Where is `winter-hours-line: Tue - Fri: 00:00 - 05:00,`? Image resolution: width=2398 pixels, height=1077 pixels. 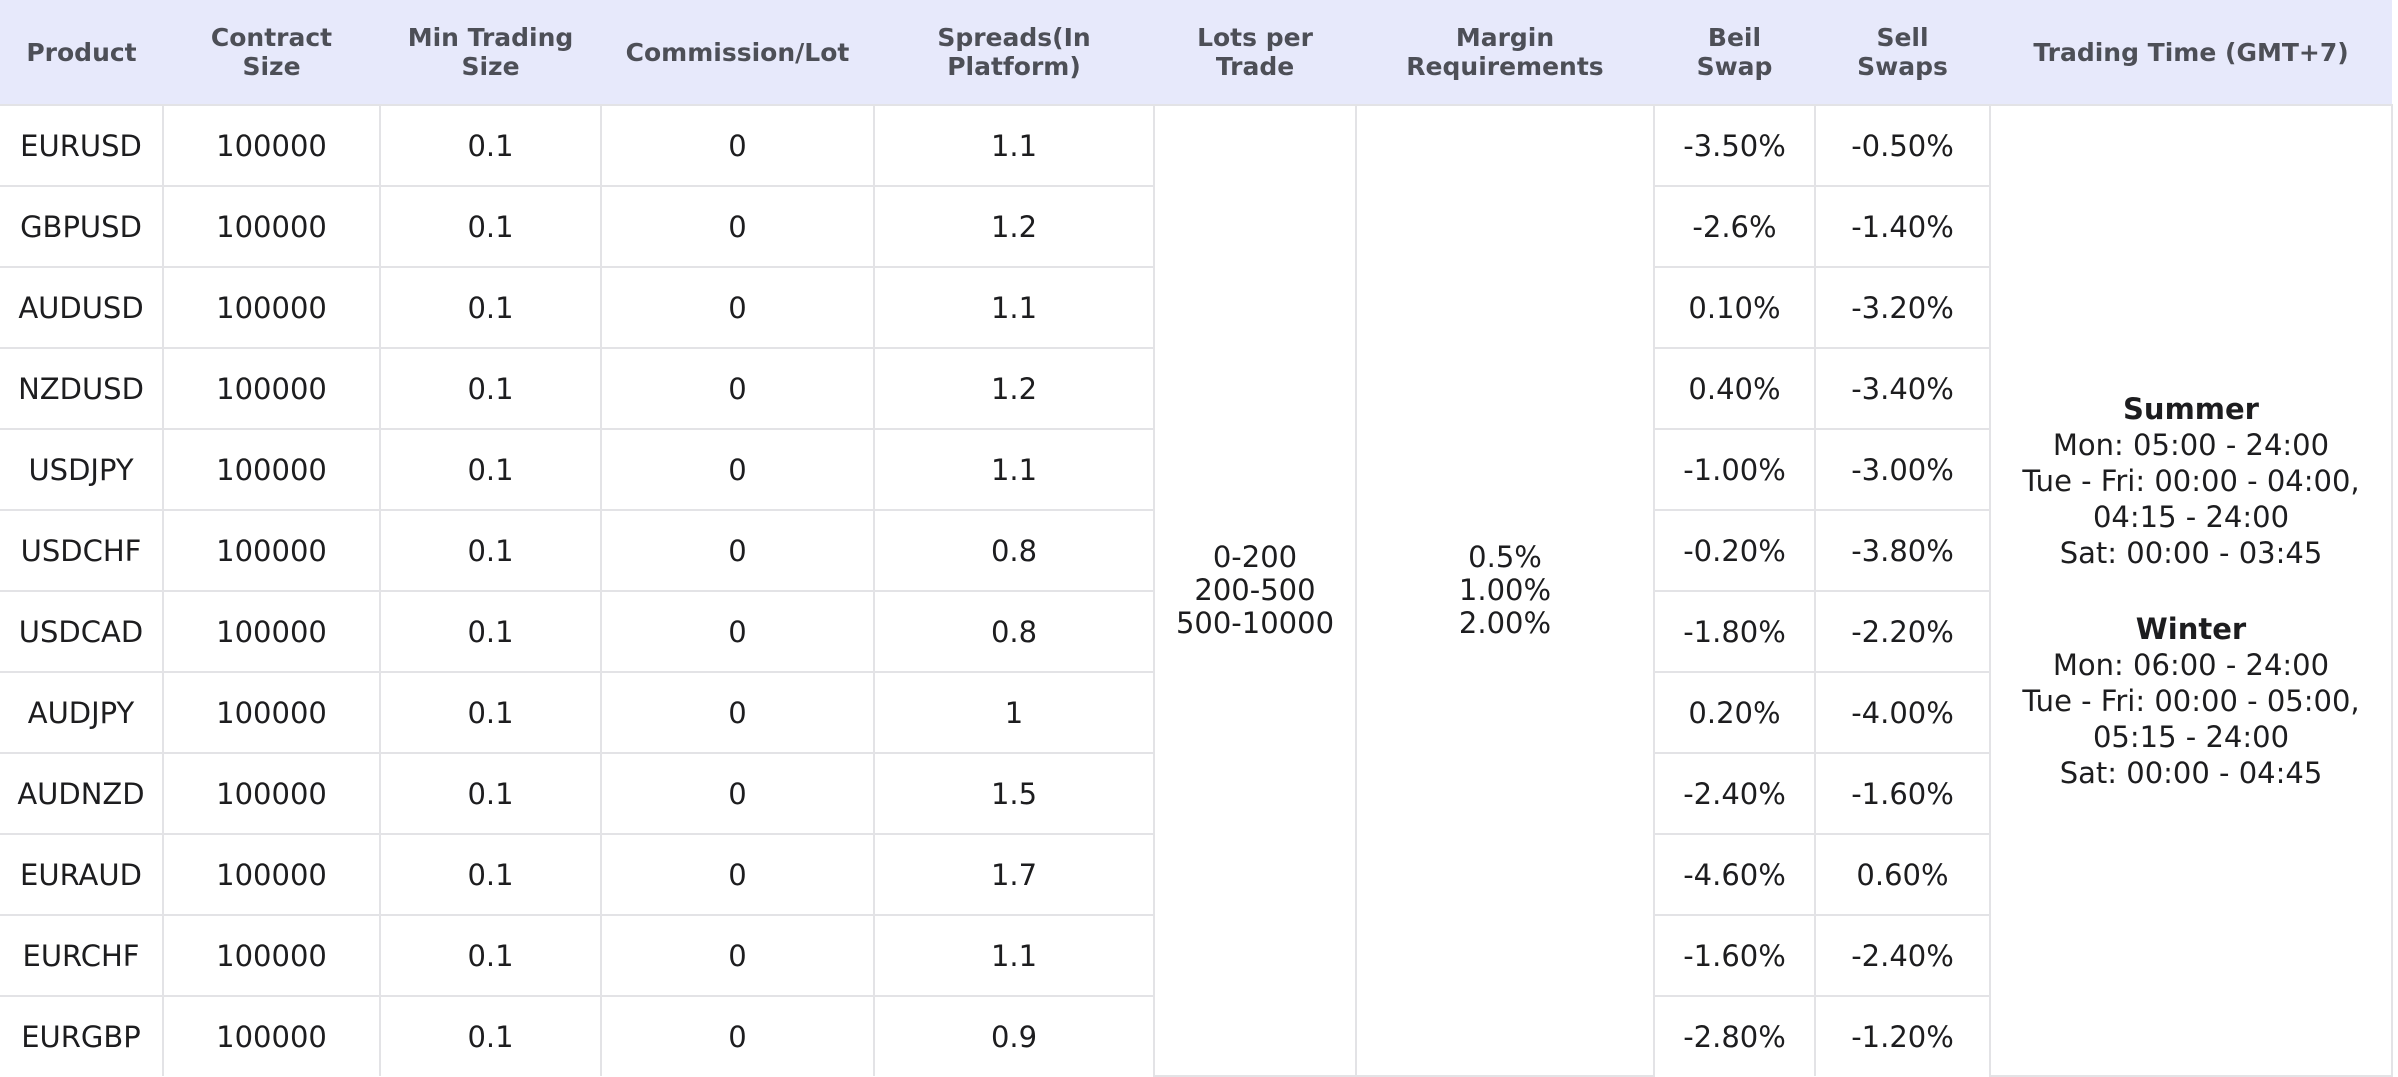
winter-hours-line: Tue - Fri: 00:00 - 05:00, is located at coordinates (2191, 700).